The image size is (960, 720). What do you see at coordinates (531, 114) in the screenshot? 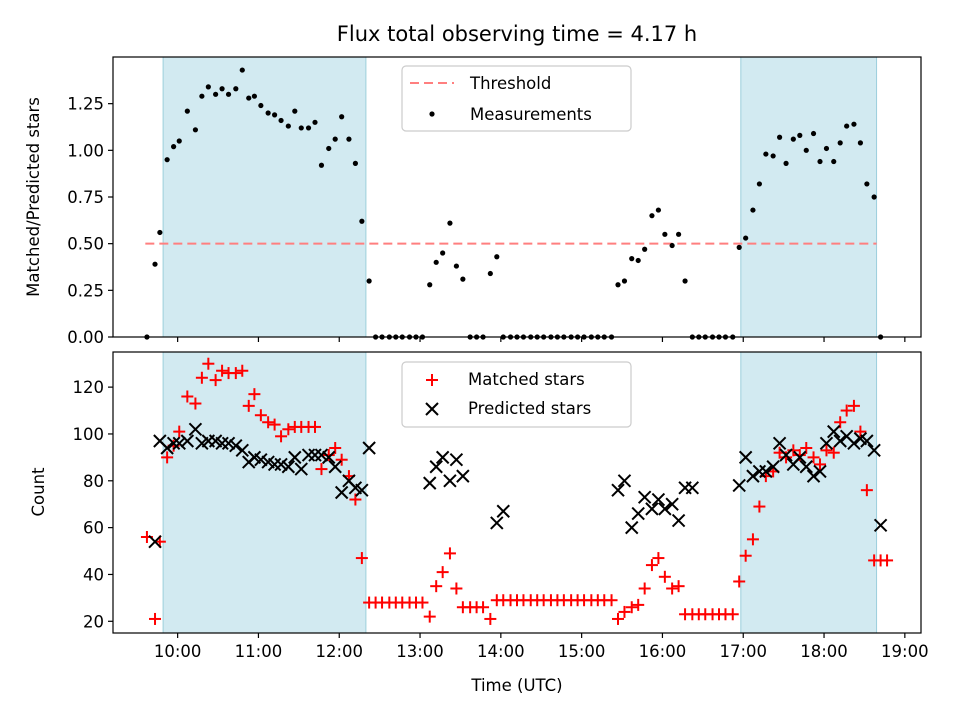
I see `legend-measurements-label: Measurements` at bounding box center [531, 114].